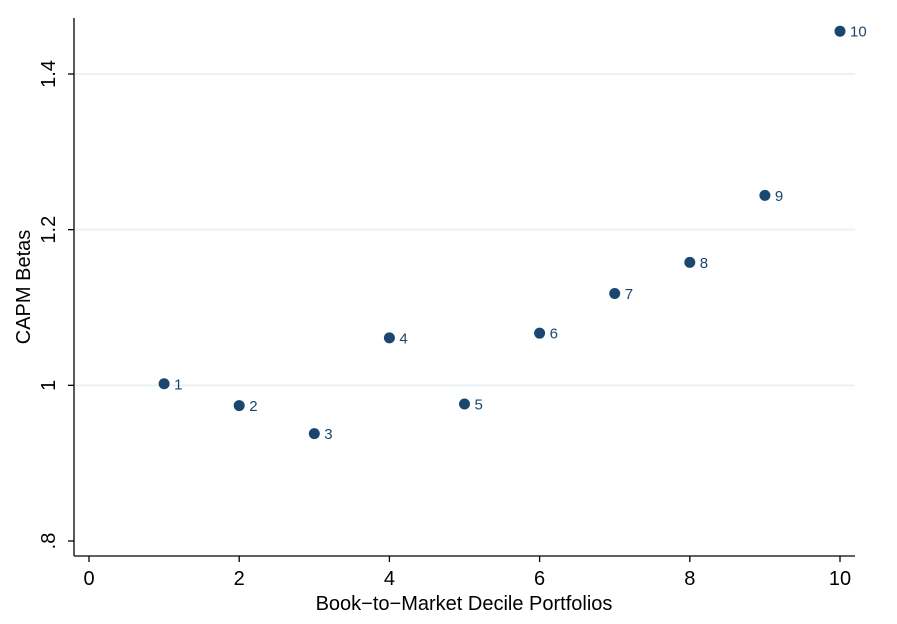  Describe the element at coordinates (178, 384) in the screenshot. I see `data-point-label: 1` at that location.